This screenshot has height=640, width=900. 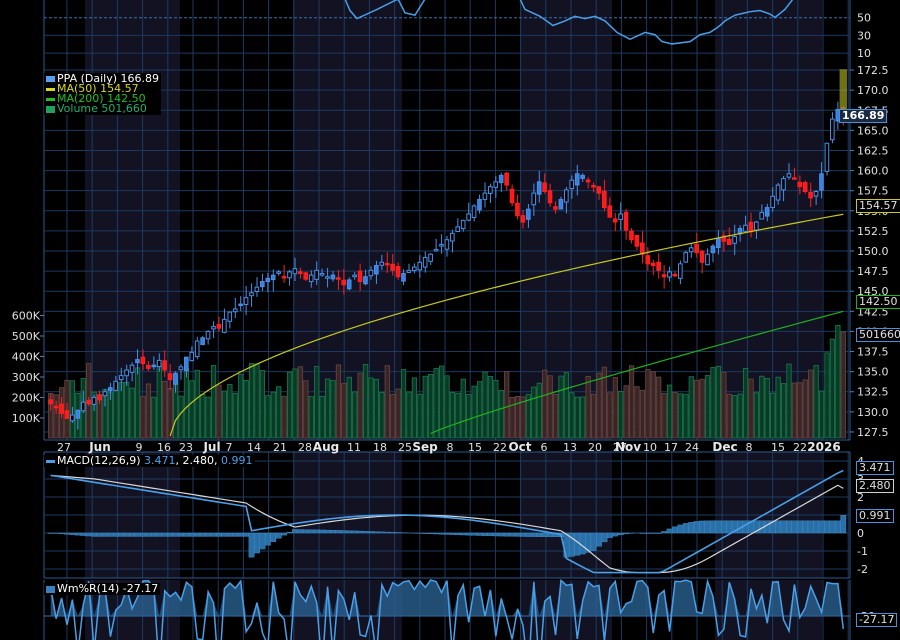 I want to click on svg-text: 145.0, so click(x=873, y=291).